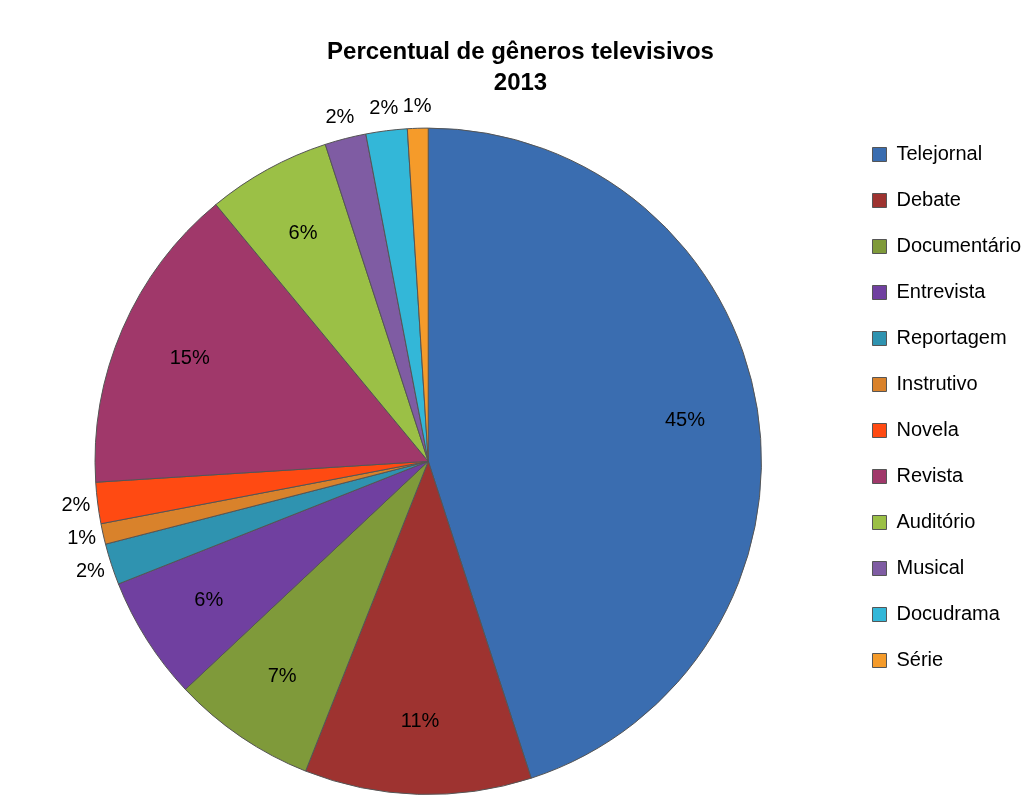 The image size is (1031, 803). What do you see at coordinates (520, 81) in the screenshot?
I see `chart-subtitle: 2013` at bounding box center [520, 81].